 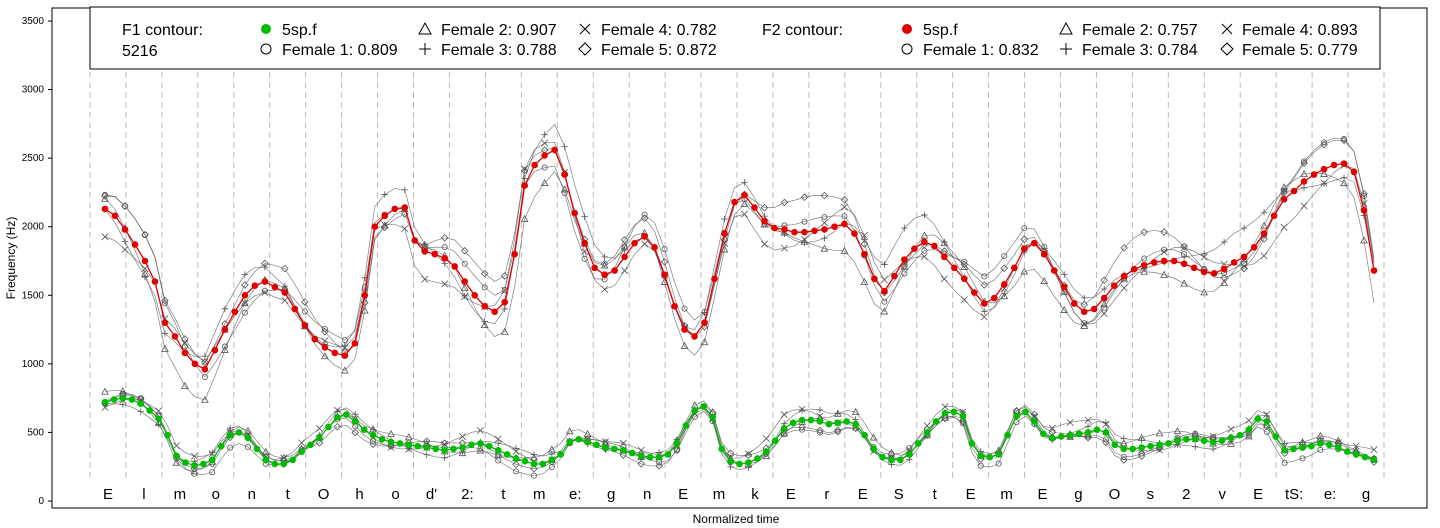 I want to click on segment-label: r, so click(x=826, y=494).